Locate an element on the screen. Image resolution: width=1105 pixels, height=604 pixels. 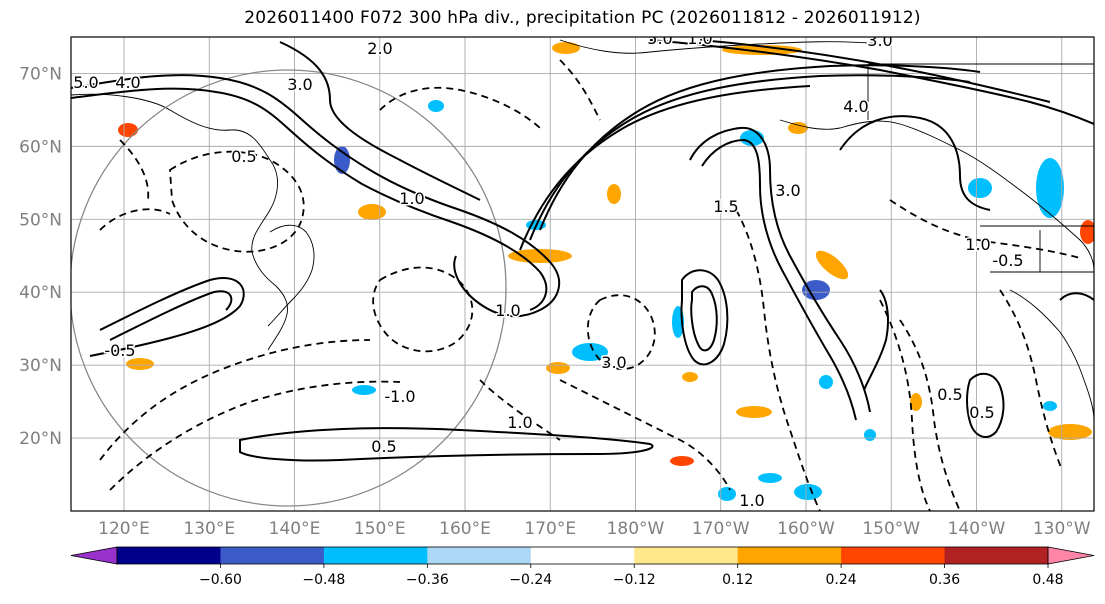
colorbar-tick-label: 0.48 is located at coordinates (1047, 580).